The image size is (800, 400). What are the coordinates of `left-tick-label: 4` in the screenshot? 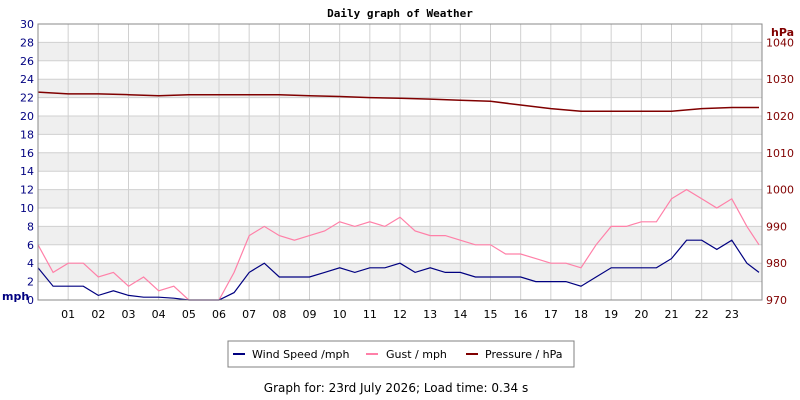 It's located at (30, 263).